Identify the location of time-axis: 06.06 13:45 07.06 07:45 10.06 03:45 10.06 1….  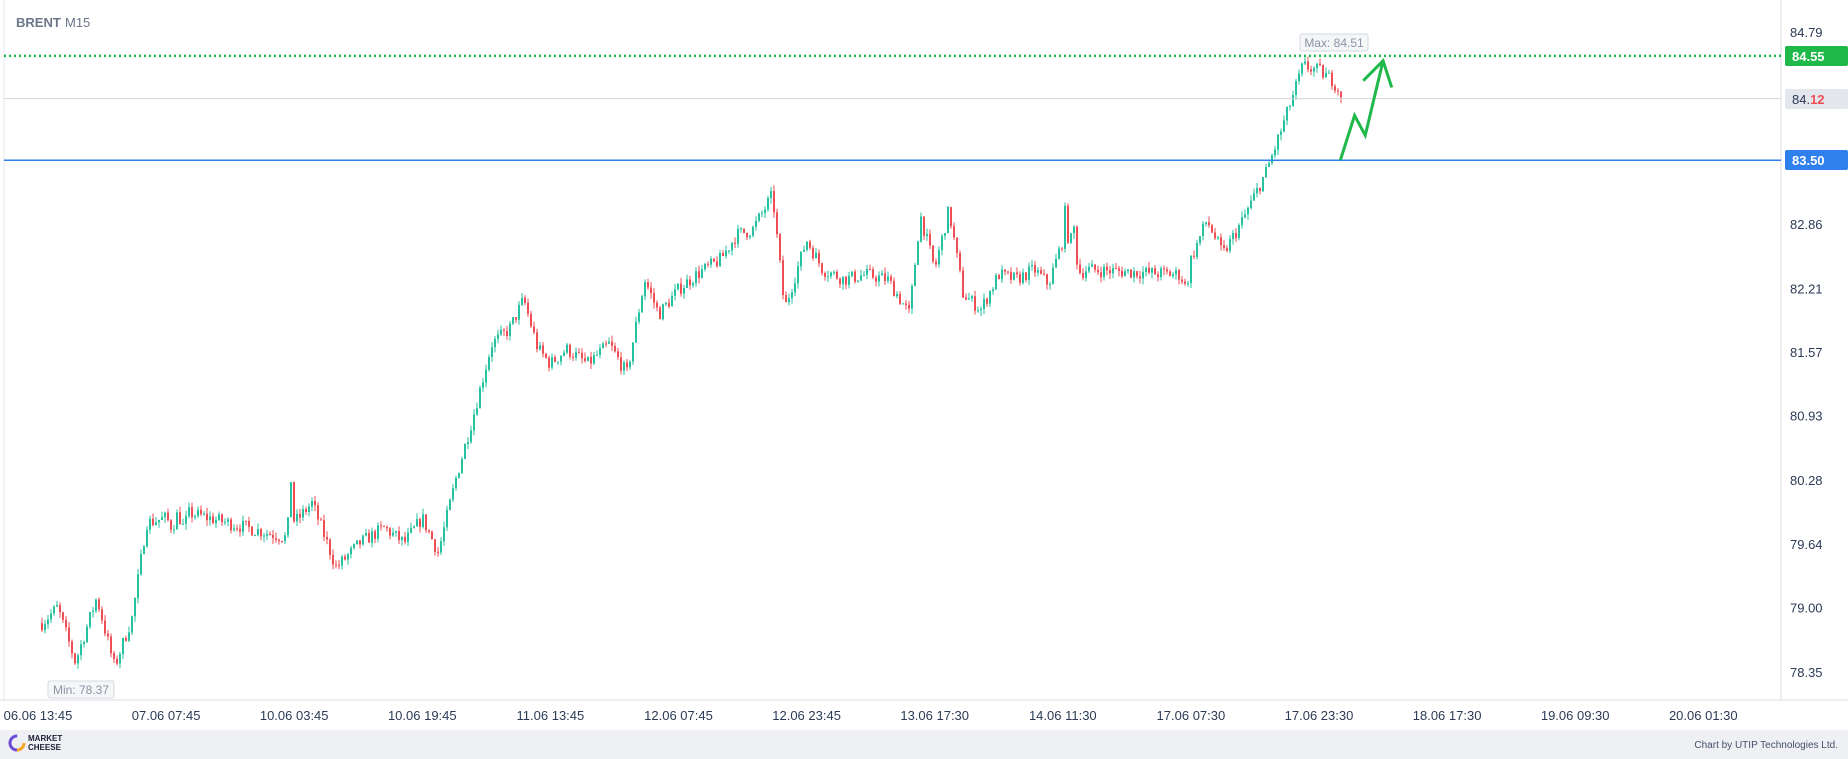
(871, 715).